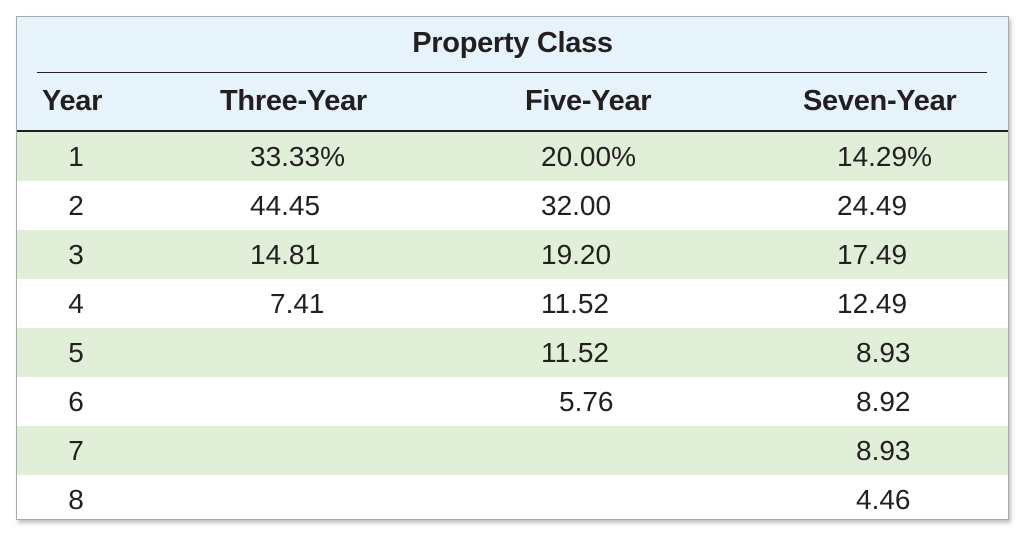 This screenshot has height=535, width=1020. Describe the element at coordinates (512, 205) in the screenshot. I see `table-row: 2 44.45 32.00 24.49` at that location.